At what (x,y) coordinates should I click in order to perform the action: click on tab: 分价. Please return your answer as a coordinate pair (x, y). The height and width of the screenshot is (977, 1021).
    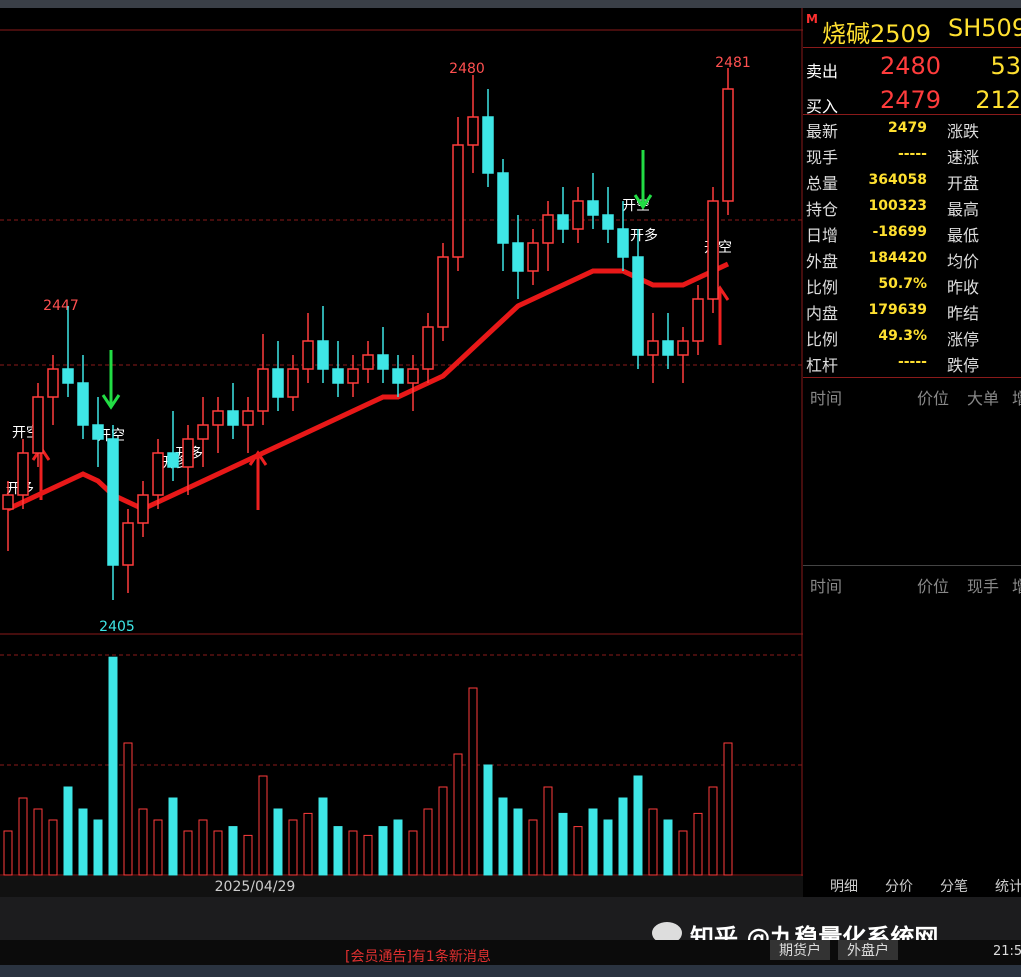
    Looking at the image, I should click on (899, 887).